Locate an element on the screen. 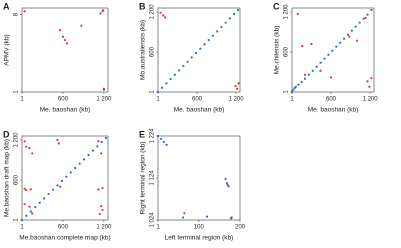 The height and width of the screenshot is (248, 401). x-tick-label: 100 is located at coordinates (199, 228).